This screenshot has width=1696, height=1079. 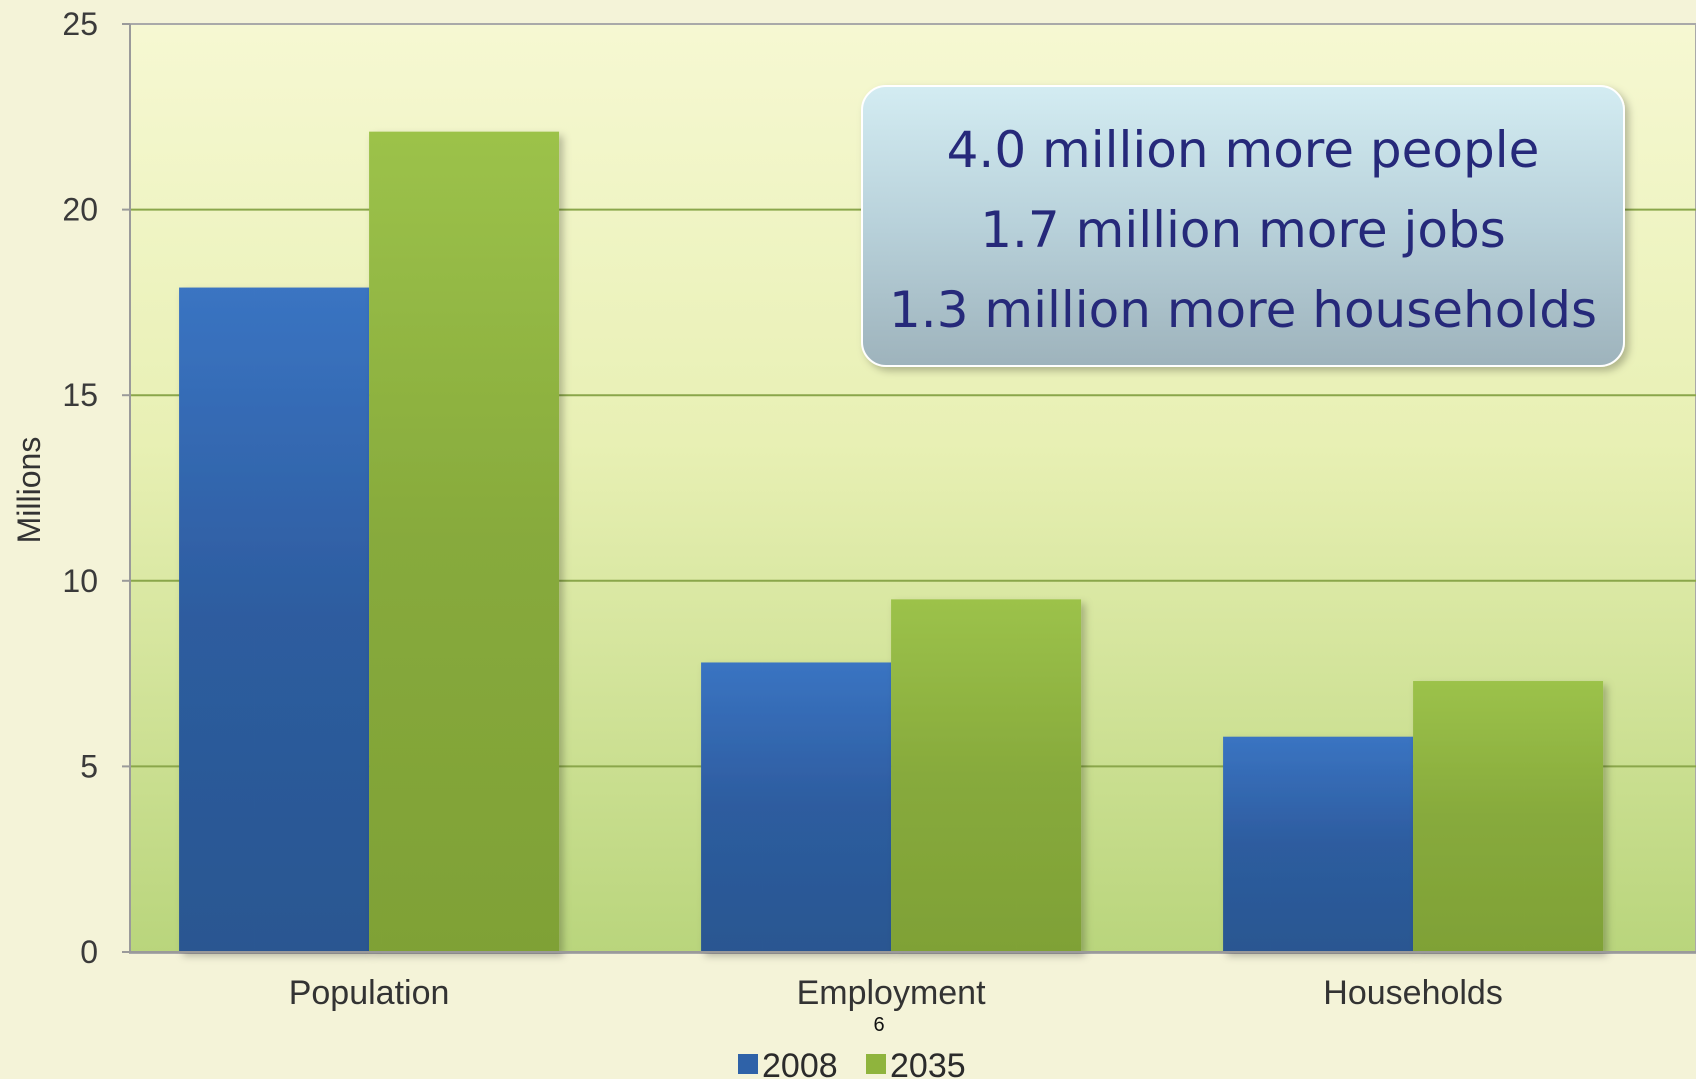 I want to click on x-tick-label-population: Population, so click(x=369, y=993).